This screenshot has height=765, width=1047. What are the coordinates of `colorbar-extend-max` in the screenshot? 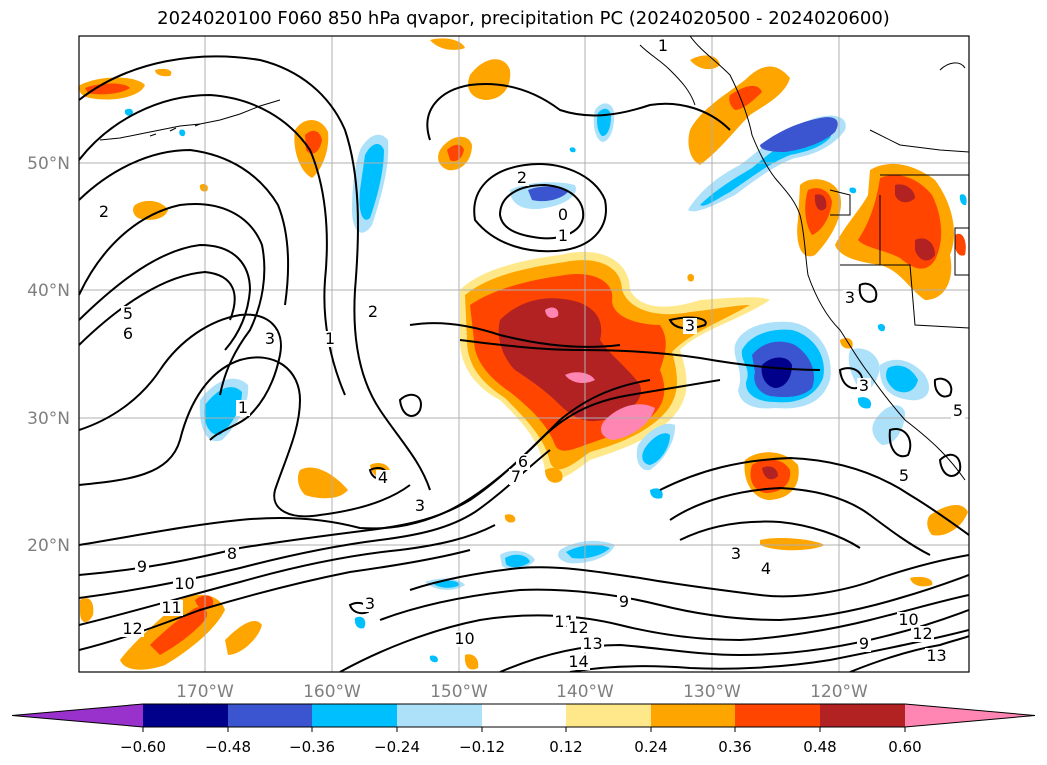 It's located at (970, 715).